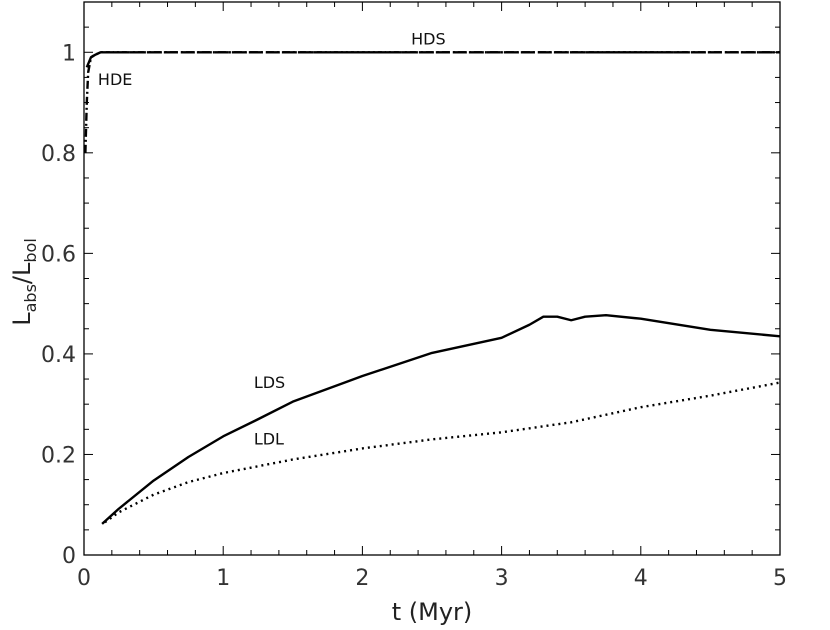  What do you see at coordinates (780, 578) in the screenshot?
I see `x-tick-label: 5` at bounding box center [780, 578].